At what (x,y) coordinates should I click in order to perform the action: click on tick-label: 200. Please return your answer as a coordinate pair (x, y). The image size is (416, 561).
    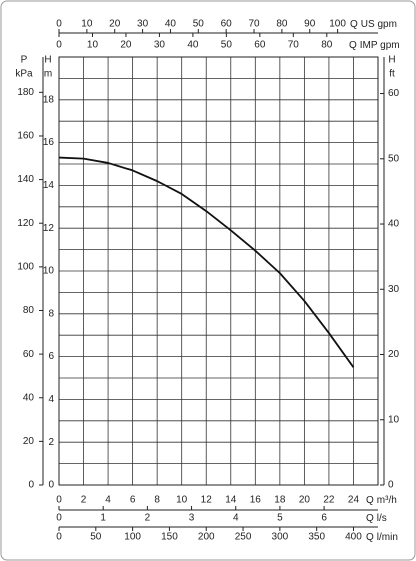
    Looking at the image, I should click on (206, 537).